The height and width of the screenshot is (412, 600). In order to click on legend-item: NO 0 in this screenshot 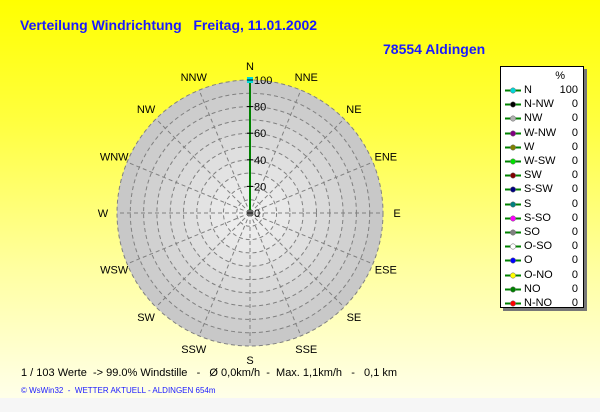, I will do `click(541, 289)`.